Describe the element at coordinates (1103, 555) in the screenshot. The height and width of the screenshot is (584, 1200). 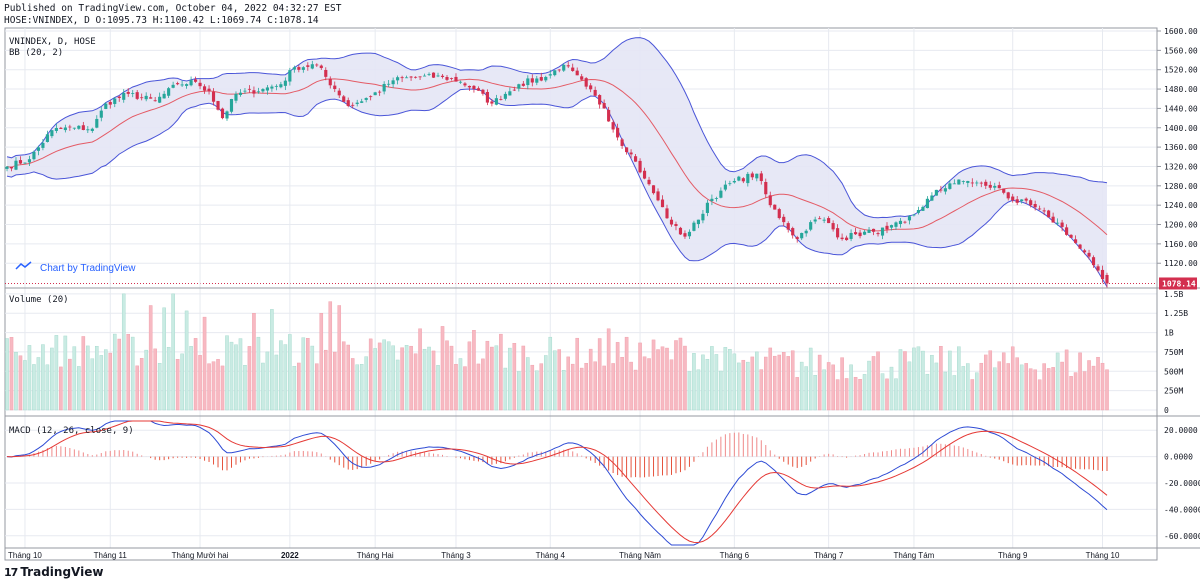
I see `time-tick-label: Tháng 10` at that location.